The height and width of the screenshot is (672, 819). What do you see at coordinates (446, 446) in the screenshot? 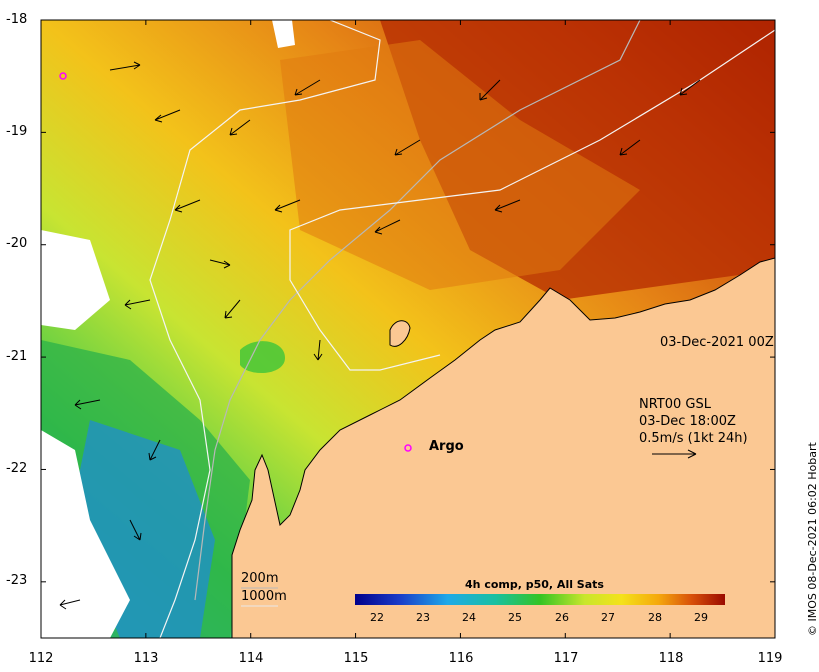
I see `argo-label: Argo` at bounding box center [446, 446].